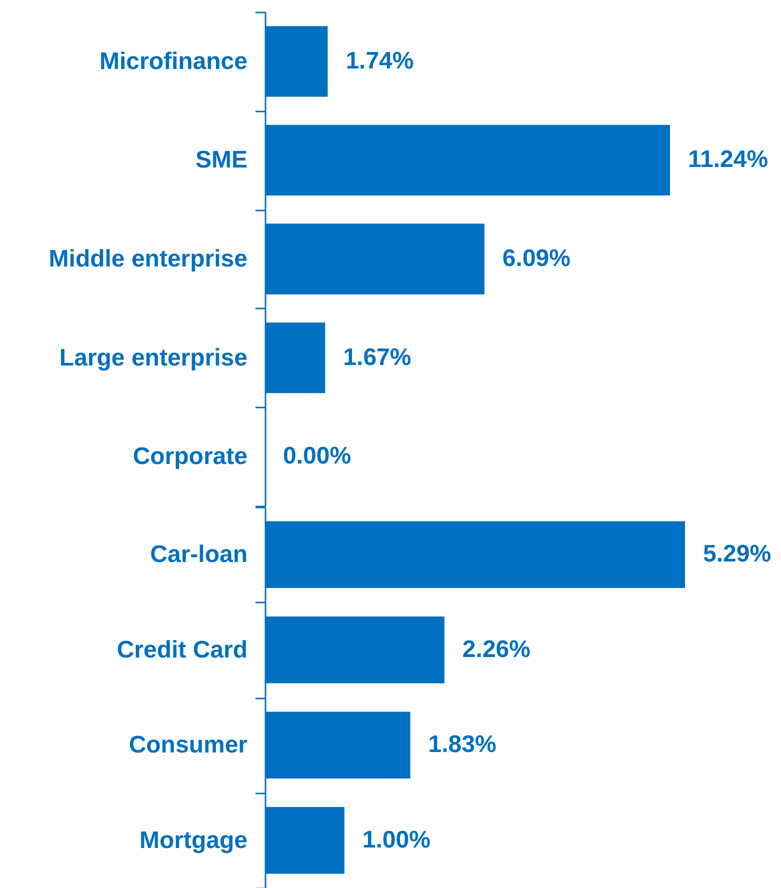 This screenshot has height=888, width=781. I want to click on data-label: 6.09%, so click(536, 258).